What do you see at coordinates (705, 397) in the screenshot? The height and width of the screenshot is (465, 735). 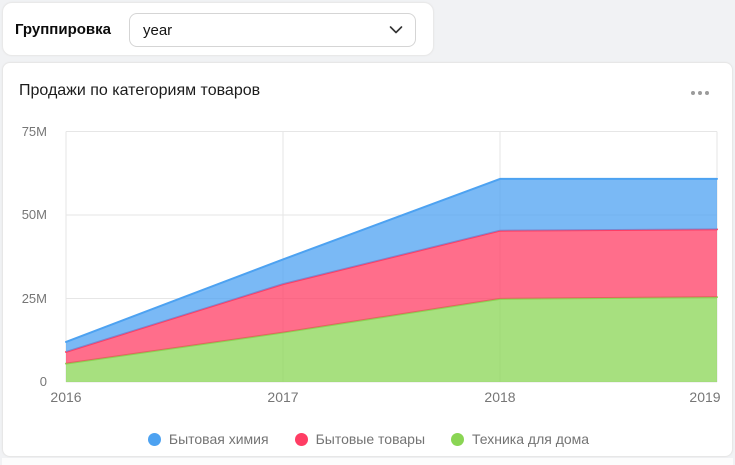 I see `x-axis-tick-label: 2019` at bounding box center [705, 397].